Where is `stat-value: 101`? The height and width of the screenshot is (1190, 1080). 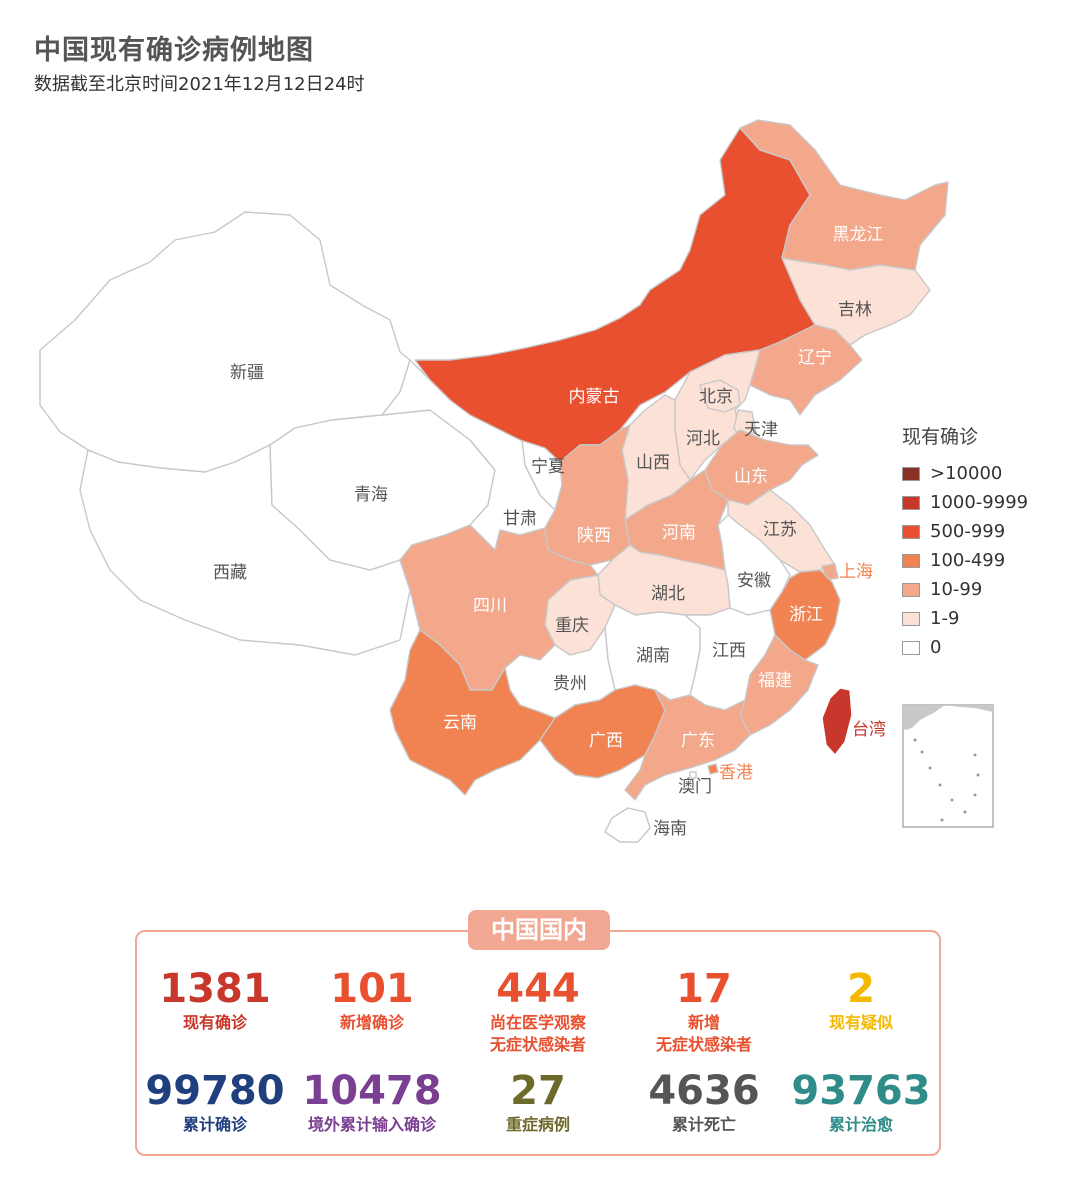 stat-value: 101 is located at coordinates (372, 989).